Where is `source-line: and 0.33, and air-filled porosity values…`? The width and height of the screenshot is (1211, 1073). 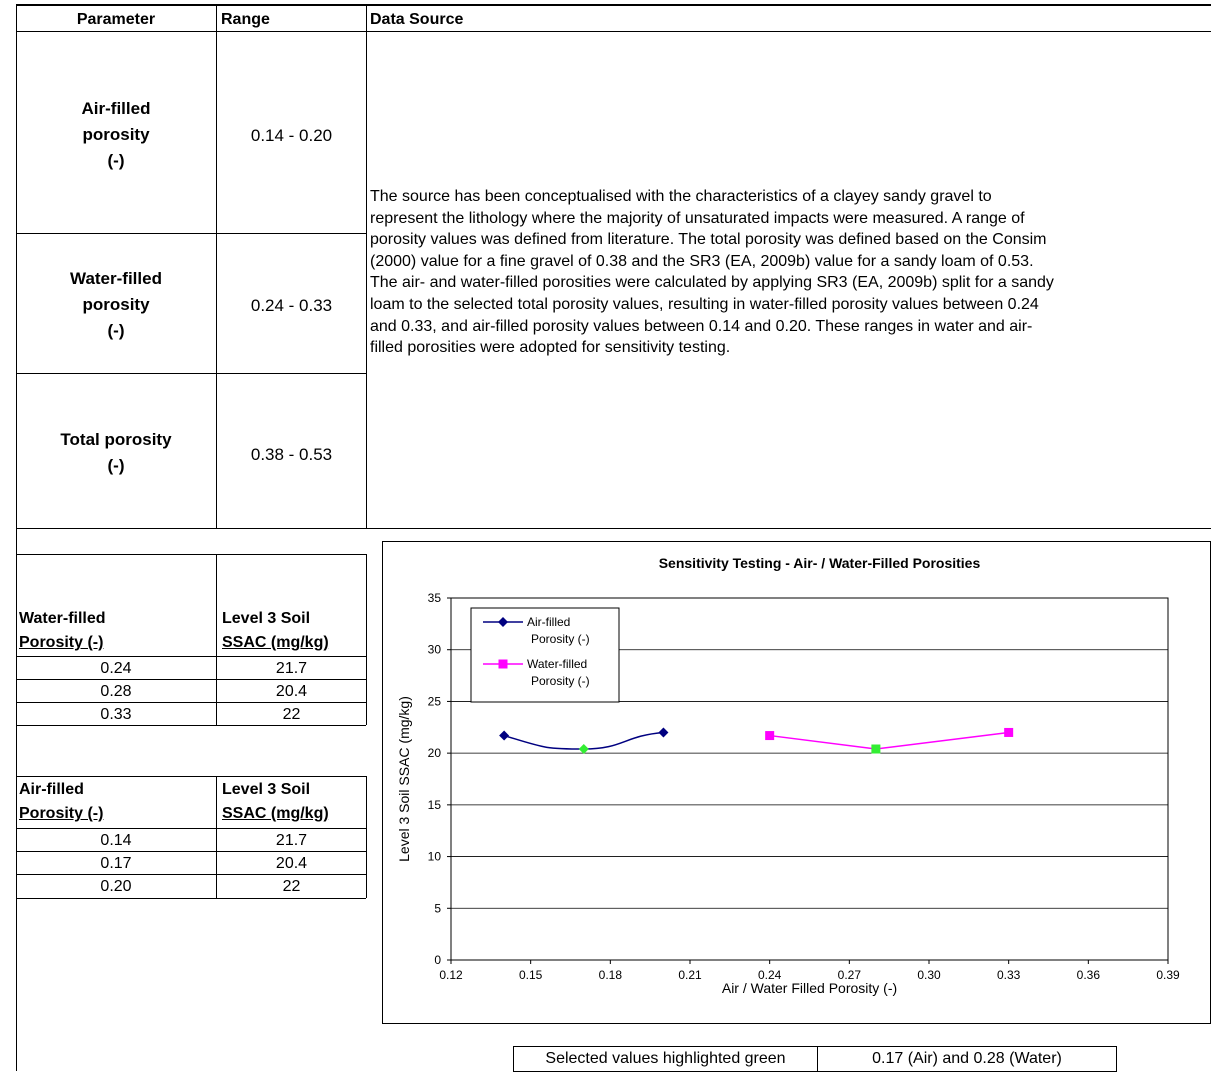
source-line: and 0.33, and air-filled porosity values… is located at coordinates (701, 326).